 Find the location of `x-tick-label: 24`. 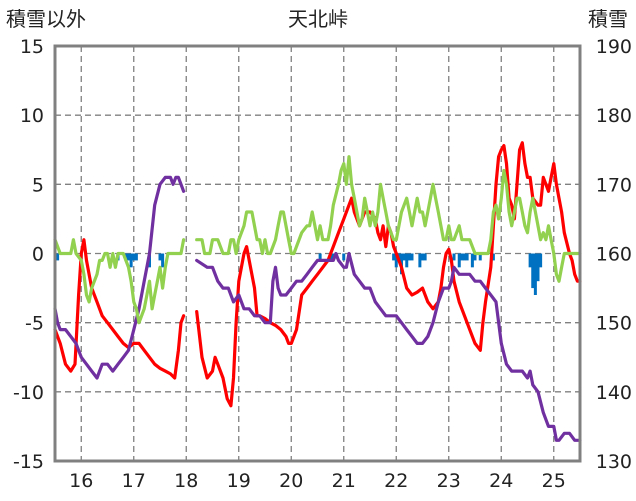

x-tick-label: 24 is located at coordinates (501, 481).